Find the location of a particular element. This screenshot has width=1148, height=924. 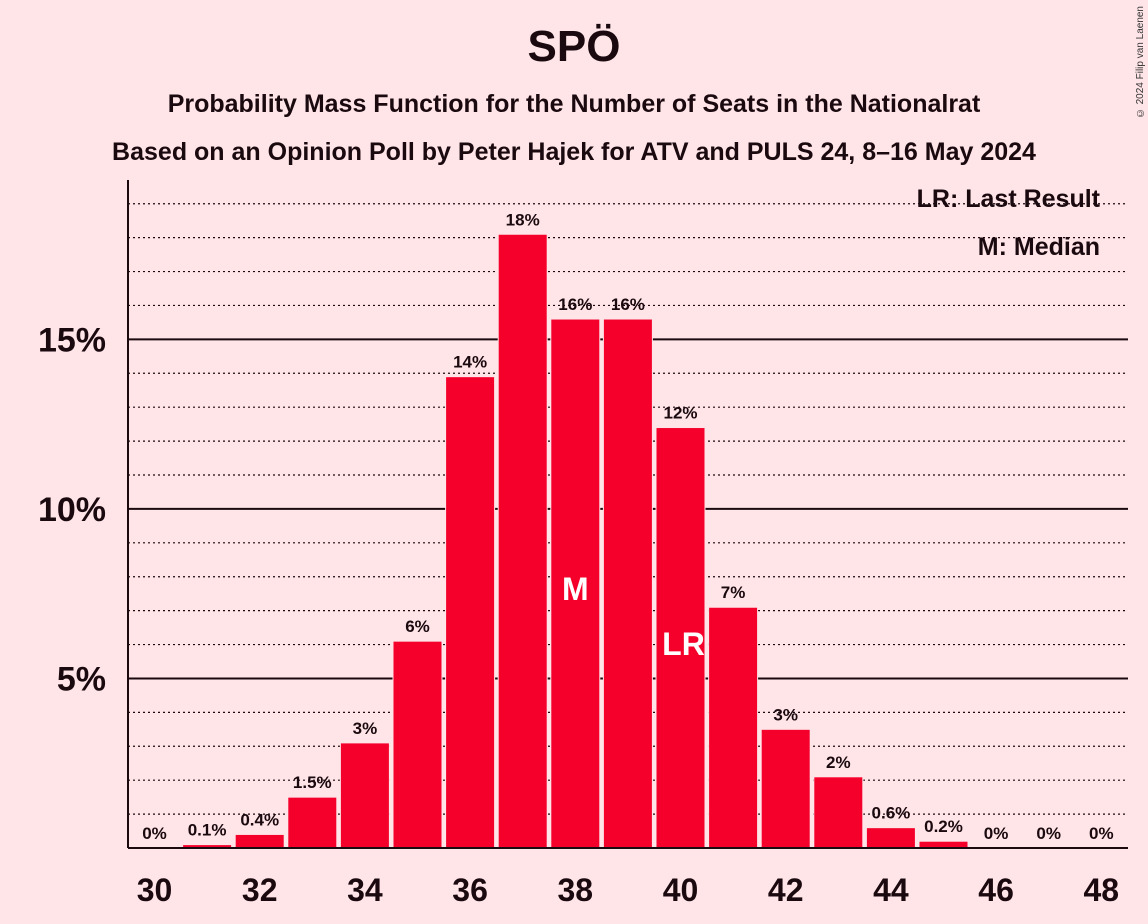

y-tick-label: 5% is located at coordinates (81, 679).